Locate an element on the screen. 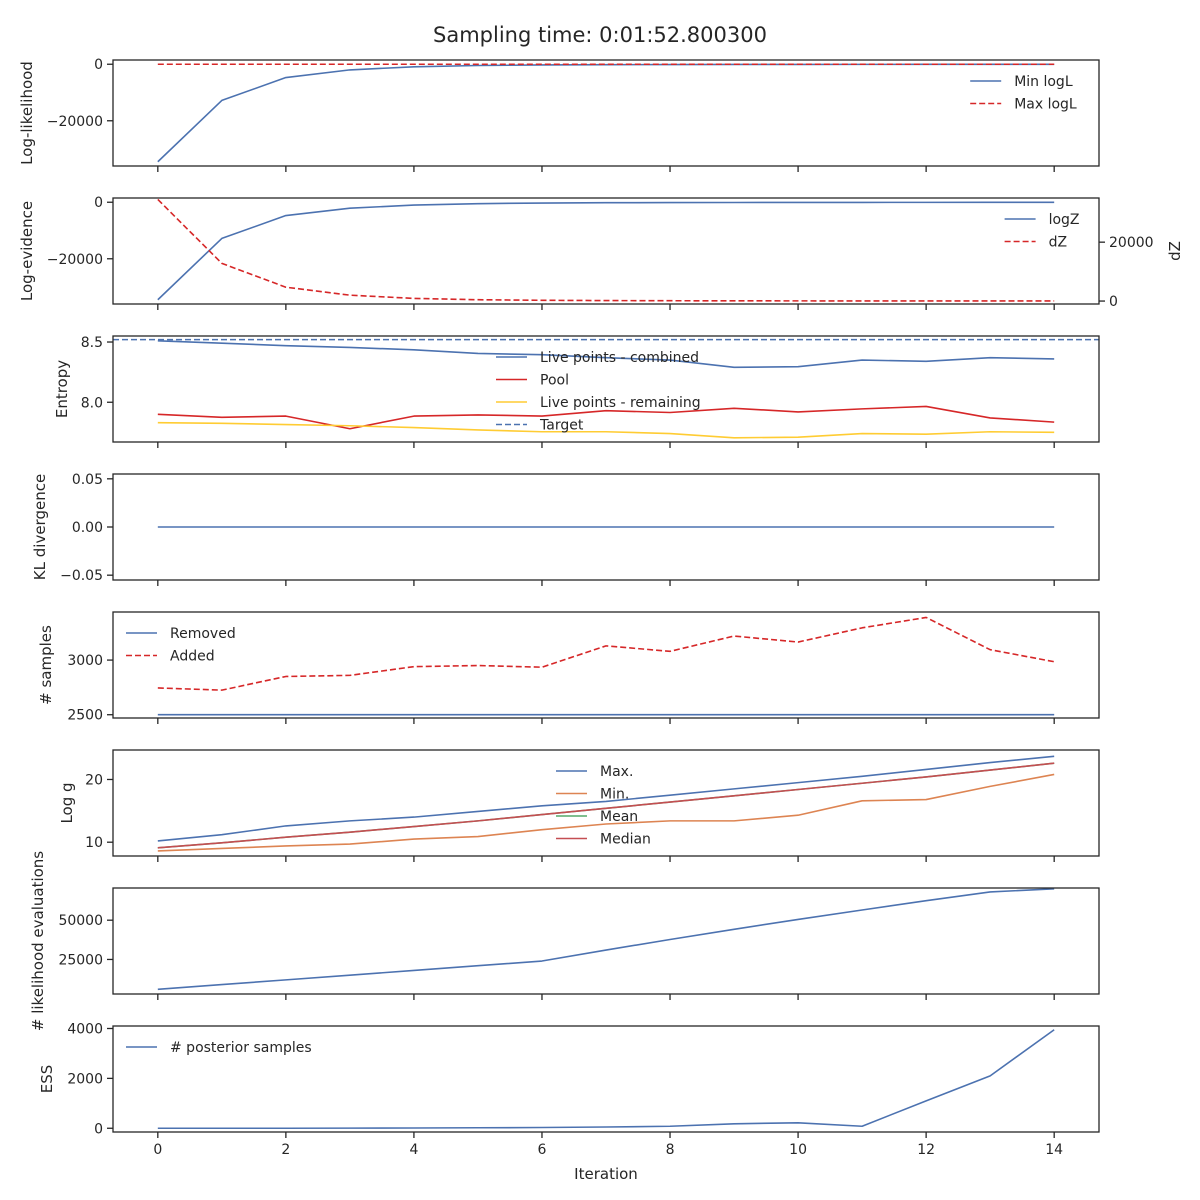  y-axis-label: Log g is located at coordinates (67, 802).